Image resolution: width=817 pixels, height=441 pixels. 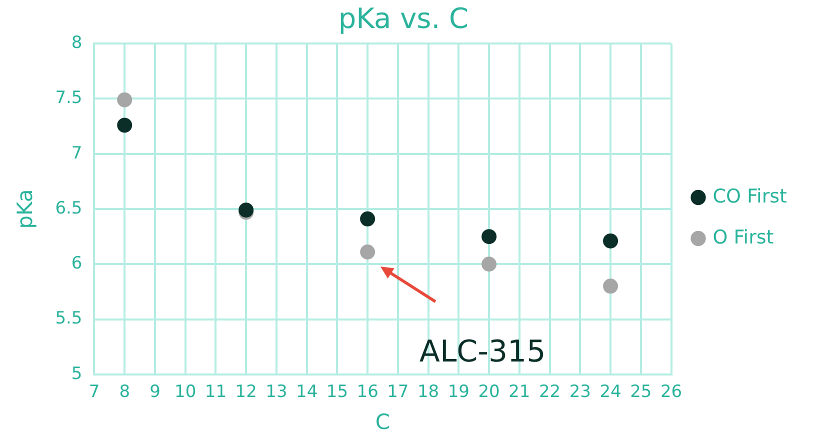 What do you see at coordinates (337, 392) in the screenshot?
I see `x-tick-label: 15` at bounding box center [337, 392].